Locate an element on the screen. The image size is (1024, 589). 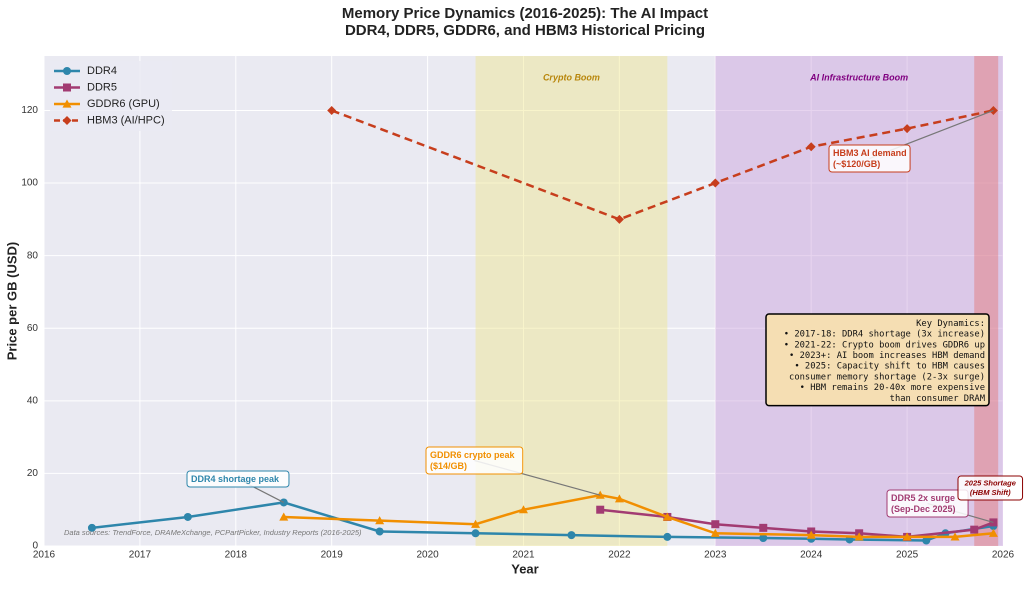
y-tick-label: 20 is located at coordinates (33, 473).